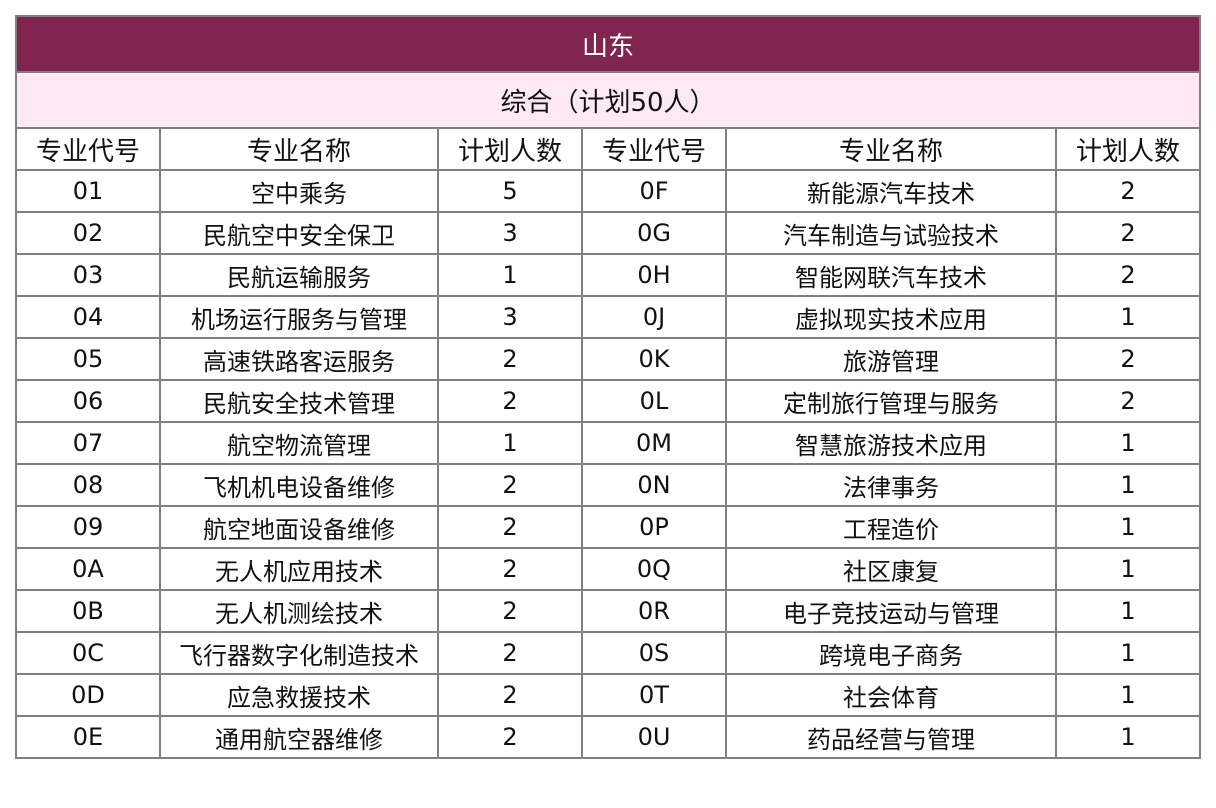  Describe the element at coordinates (88, 443) in the screenshot. I see `cell-code: 07` at that location.